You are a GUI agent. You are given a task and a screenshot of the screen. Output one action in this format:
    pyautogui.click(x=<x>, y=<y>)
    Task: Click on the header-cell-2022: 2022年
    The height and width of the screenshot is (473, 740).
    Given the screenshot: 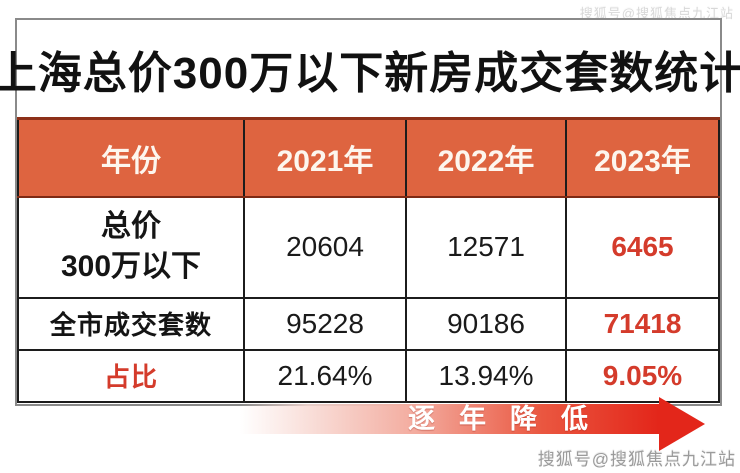 What is the action you would take?
    pyautogui.click(x=486, y=157)
    